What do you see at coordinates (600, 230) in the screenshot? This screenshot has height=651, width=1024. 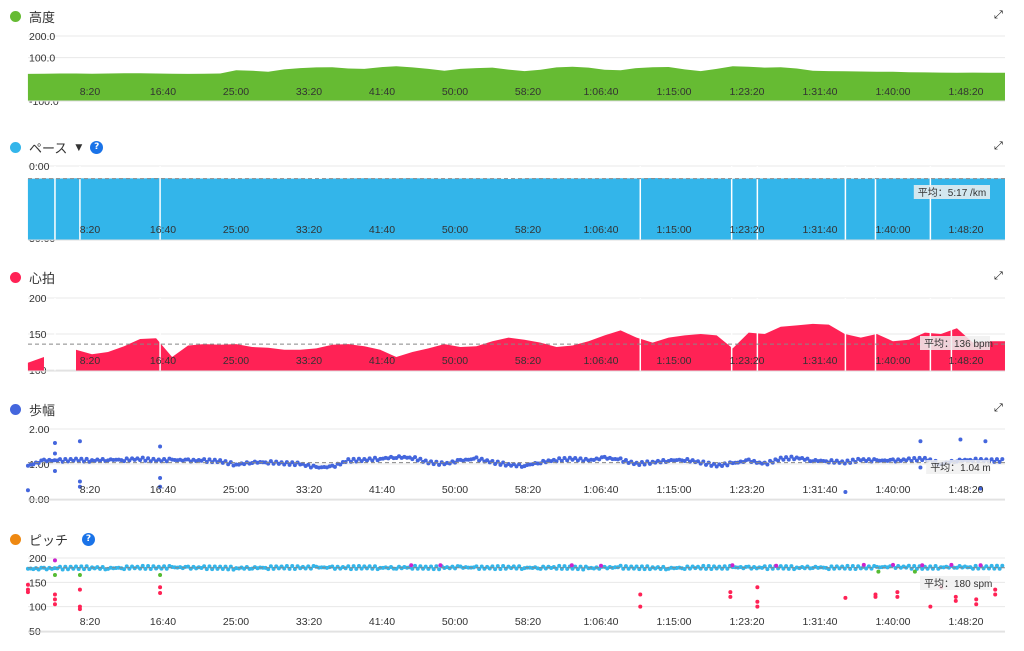 I see `x-tick-label: 1:06:40` at bounding box center [600, 230].